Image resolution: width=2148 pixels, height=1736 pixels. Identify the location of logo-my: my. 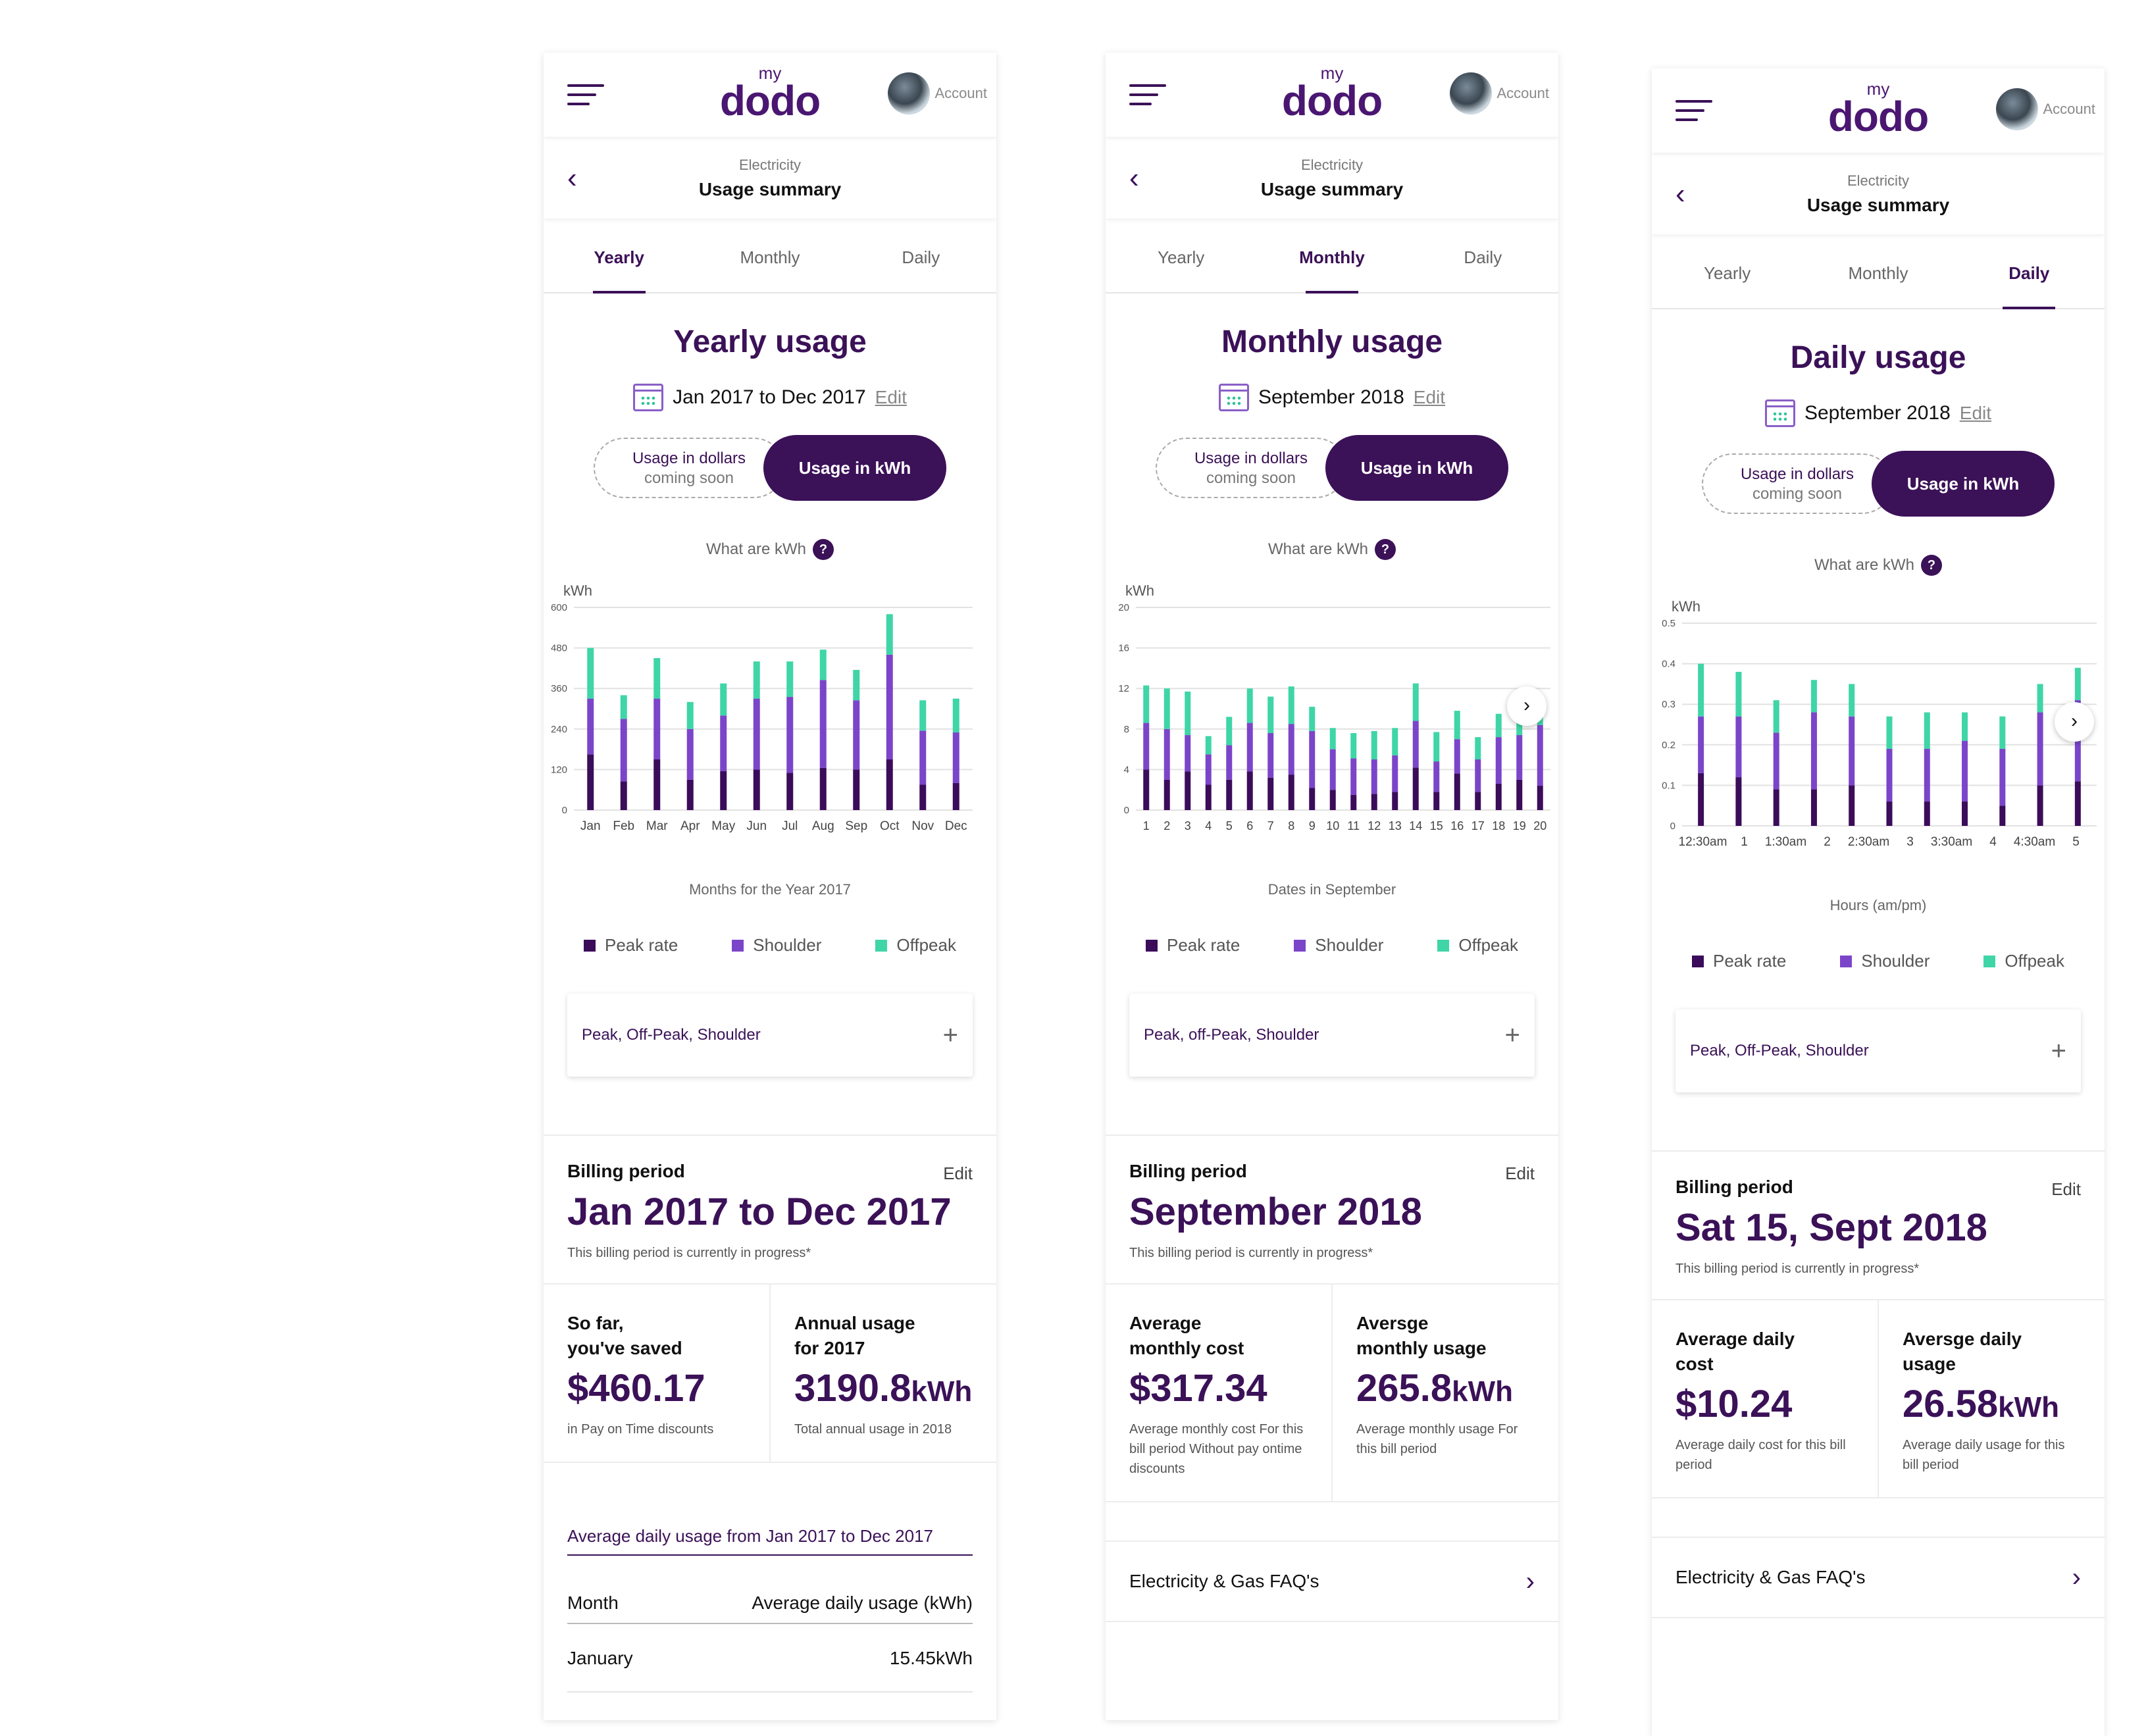
(770, 73).